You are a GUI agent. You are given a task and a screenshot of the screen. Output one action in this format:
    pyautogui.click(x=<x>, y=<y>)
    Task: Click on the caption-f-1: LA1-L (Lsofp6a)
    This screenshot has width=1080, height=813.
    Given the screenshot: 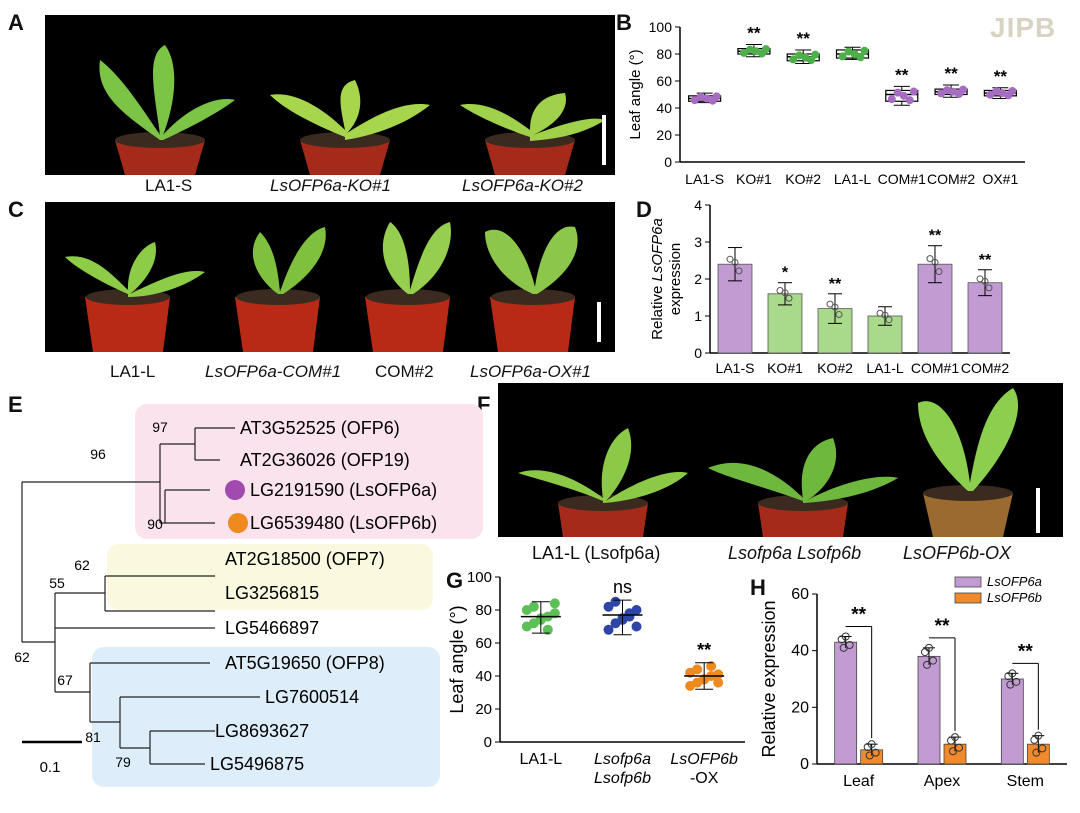 What is the action you would take?
    pyautogui.click(x=596, y=553)
    